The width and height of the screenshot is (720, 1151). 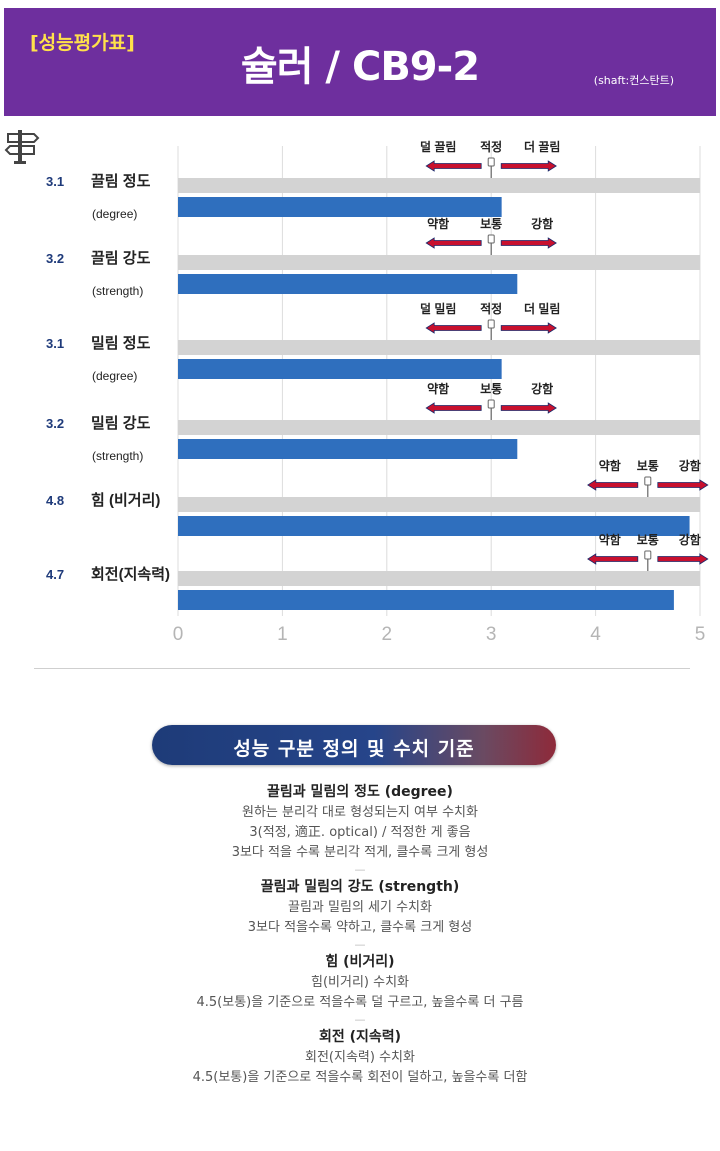 What do you see at coordinates (55, 574) in the screenshot?
I see `score-label: 4.7` at bounding box center [55, 574].